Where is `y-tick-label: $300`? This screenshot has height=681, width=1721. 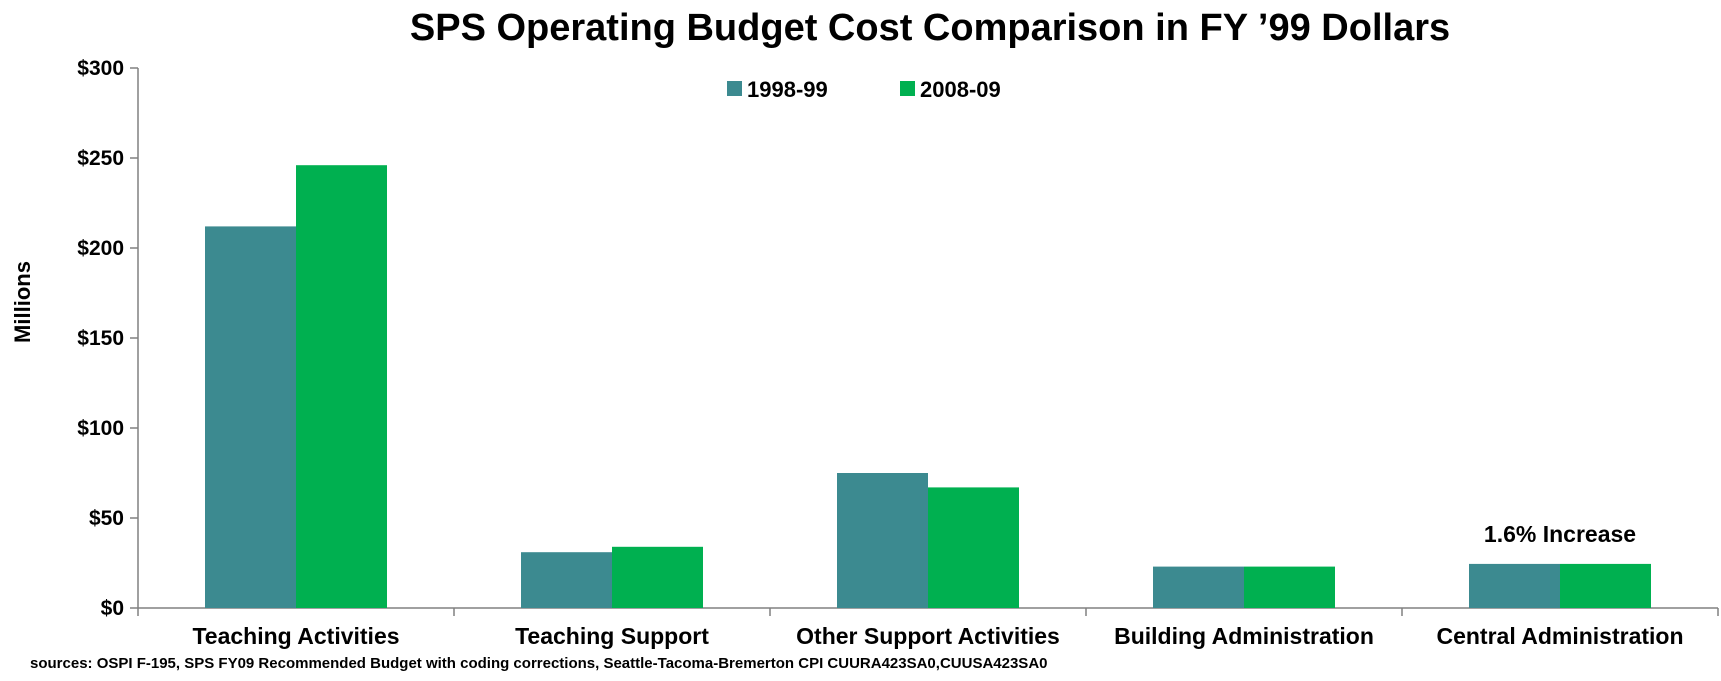 y-tick-label: $300 is located at coordinates (100, 68).